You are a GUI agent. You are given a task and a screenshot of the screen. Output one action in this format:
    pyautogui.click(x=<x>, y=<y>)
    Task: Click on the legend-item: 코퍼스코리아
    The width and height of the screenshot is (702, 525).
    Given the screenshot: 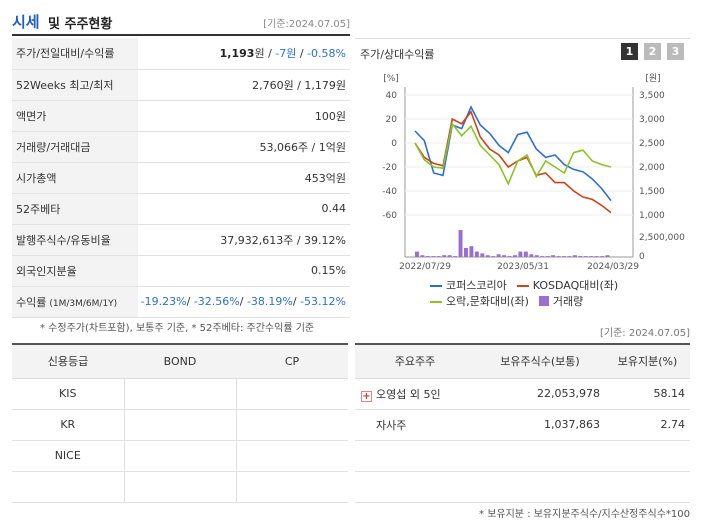 What is the action you would take?
    pyautogui.click(x=468, y=285)
    